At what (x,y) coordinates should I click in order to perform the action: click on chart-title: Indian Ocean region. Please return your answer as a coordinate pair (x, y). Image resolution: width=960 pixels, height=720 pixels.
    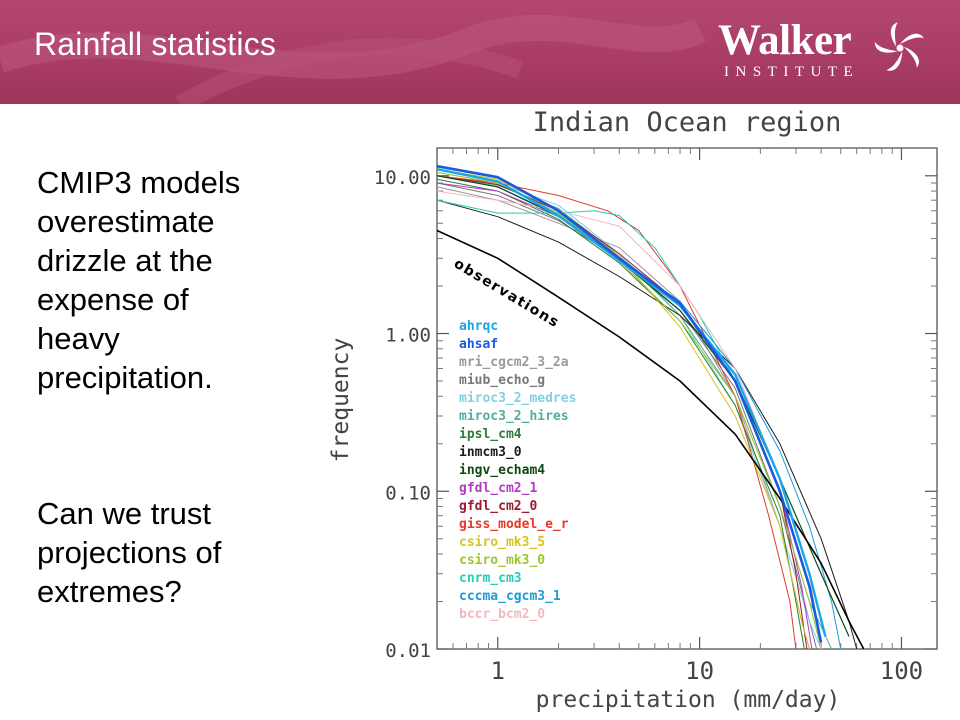
    Looking at the image, I should click on (687, 122).